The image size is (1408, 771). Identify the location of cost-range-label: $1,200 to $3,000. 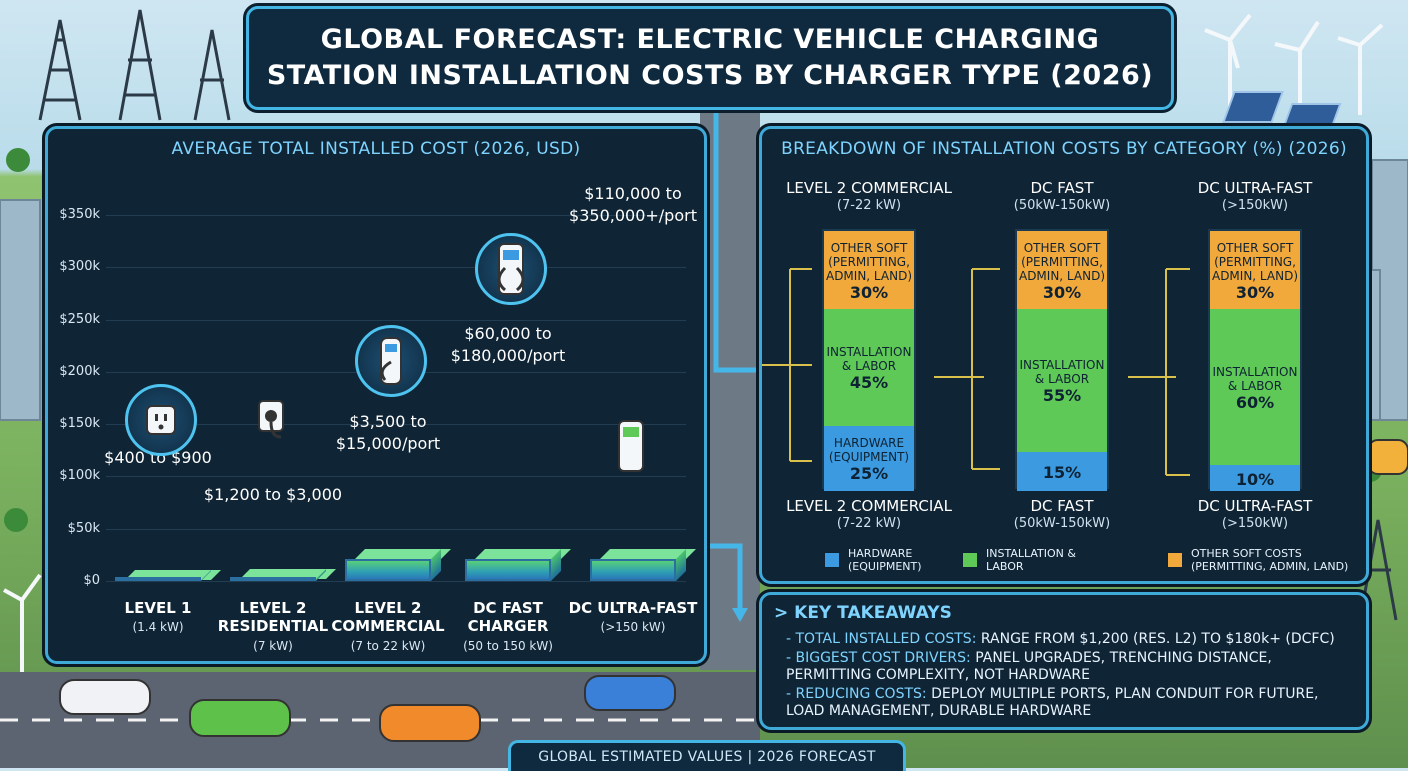
(273, 494).